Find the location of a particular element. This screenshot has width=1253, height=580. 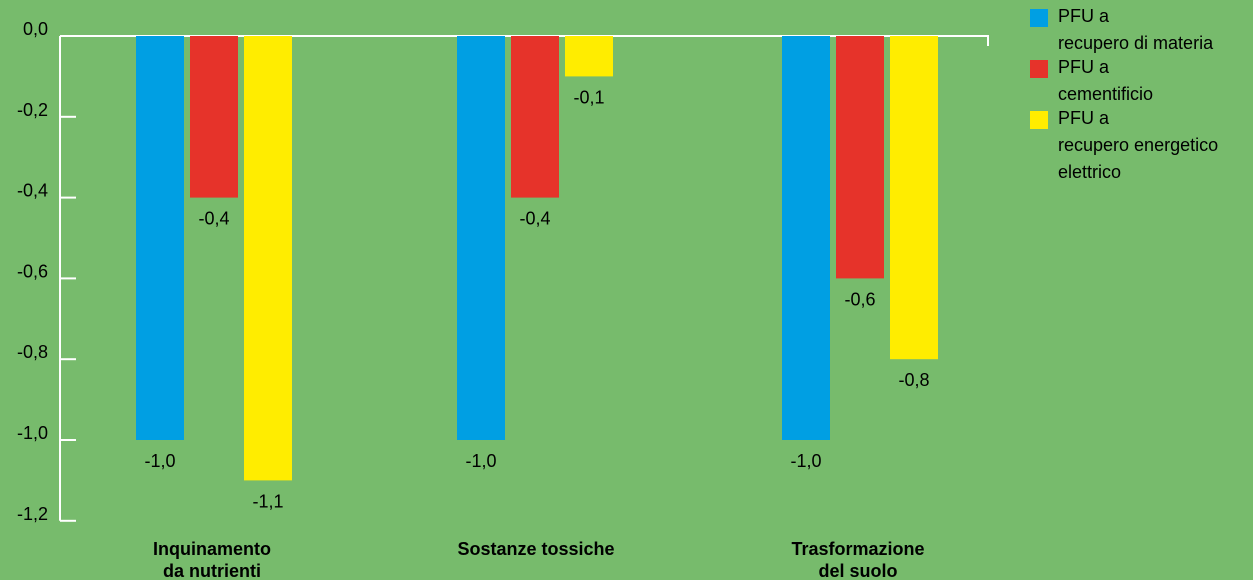

legend-item-cementificio: PFU a cementificio is located at coordinates (1139, 82).